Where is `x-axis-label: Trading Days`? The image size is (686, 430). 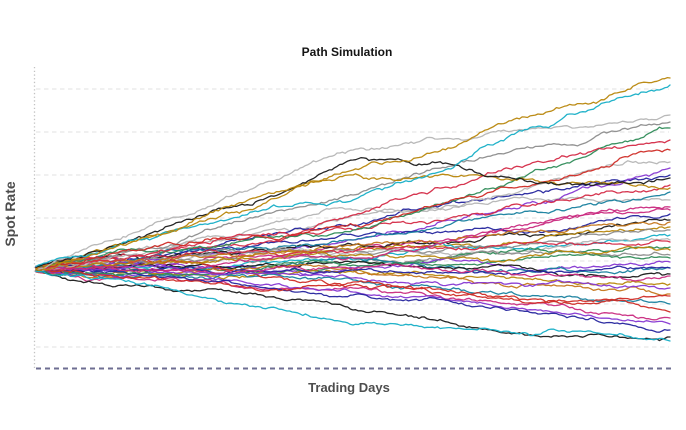 x-axis-label: Trading Days is located at coordinates (349, 387).